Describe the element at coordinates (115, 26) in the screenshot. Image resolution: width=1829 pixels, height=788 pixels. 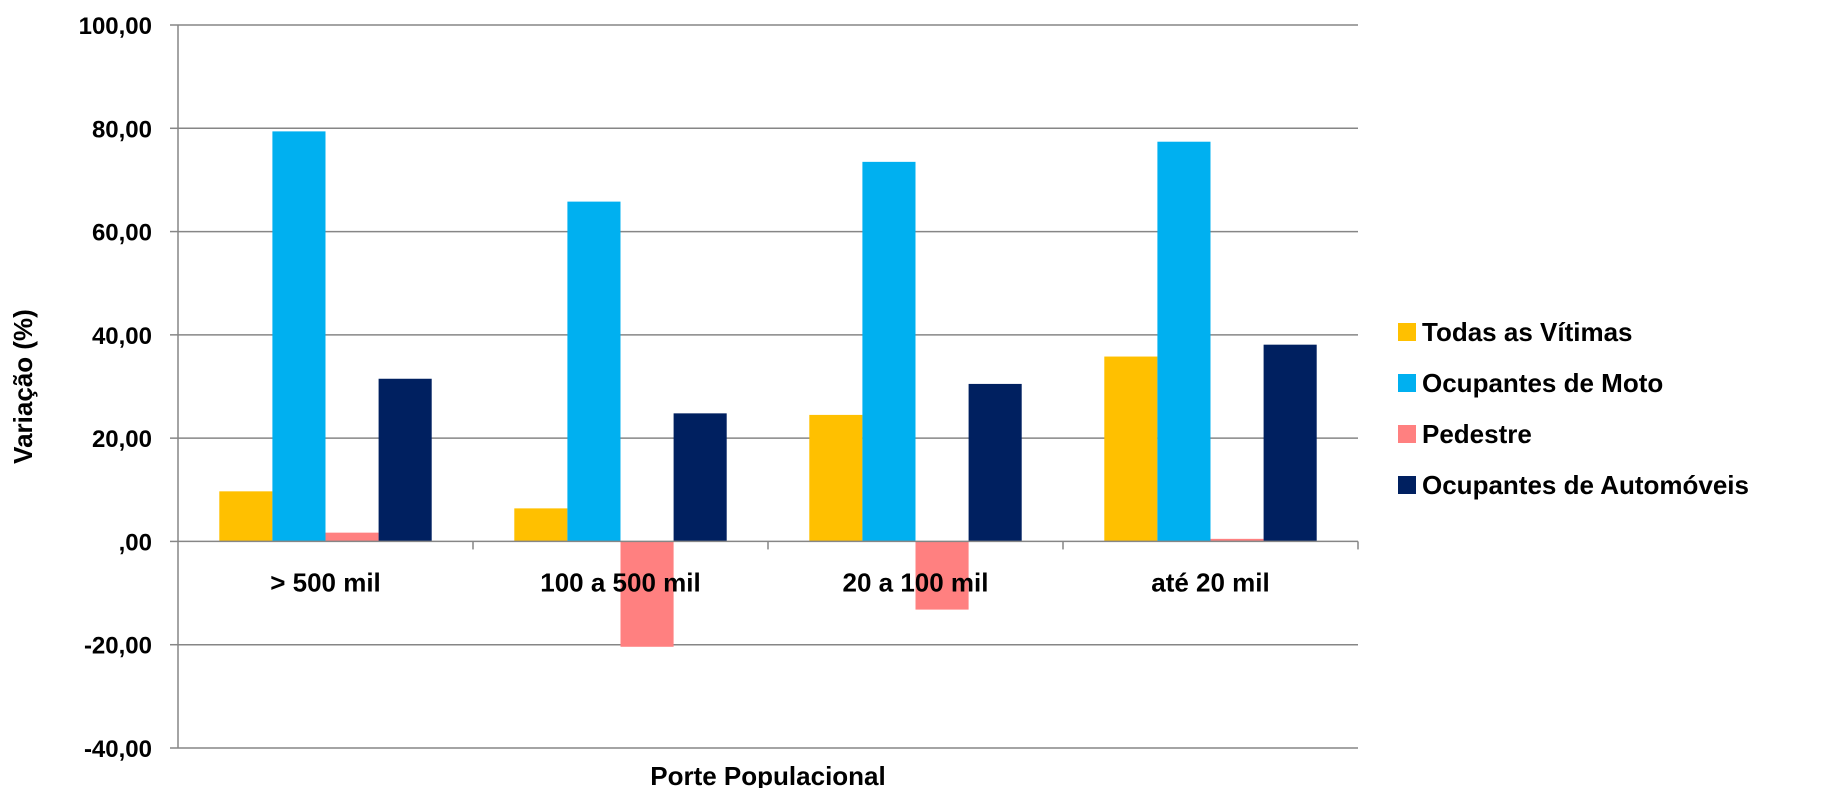
I see `y-tick-label: 100,00` at that location.